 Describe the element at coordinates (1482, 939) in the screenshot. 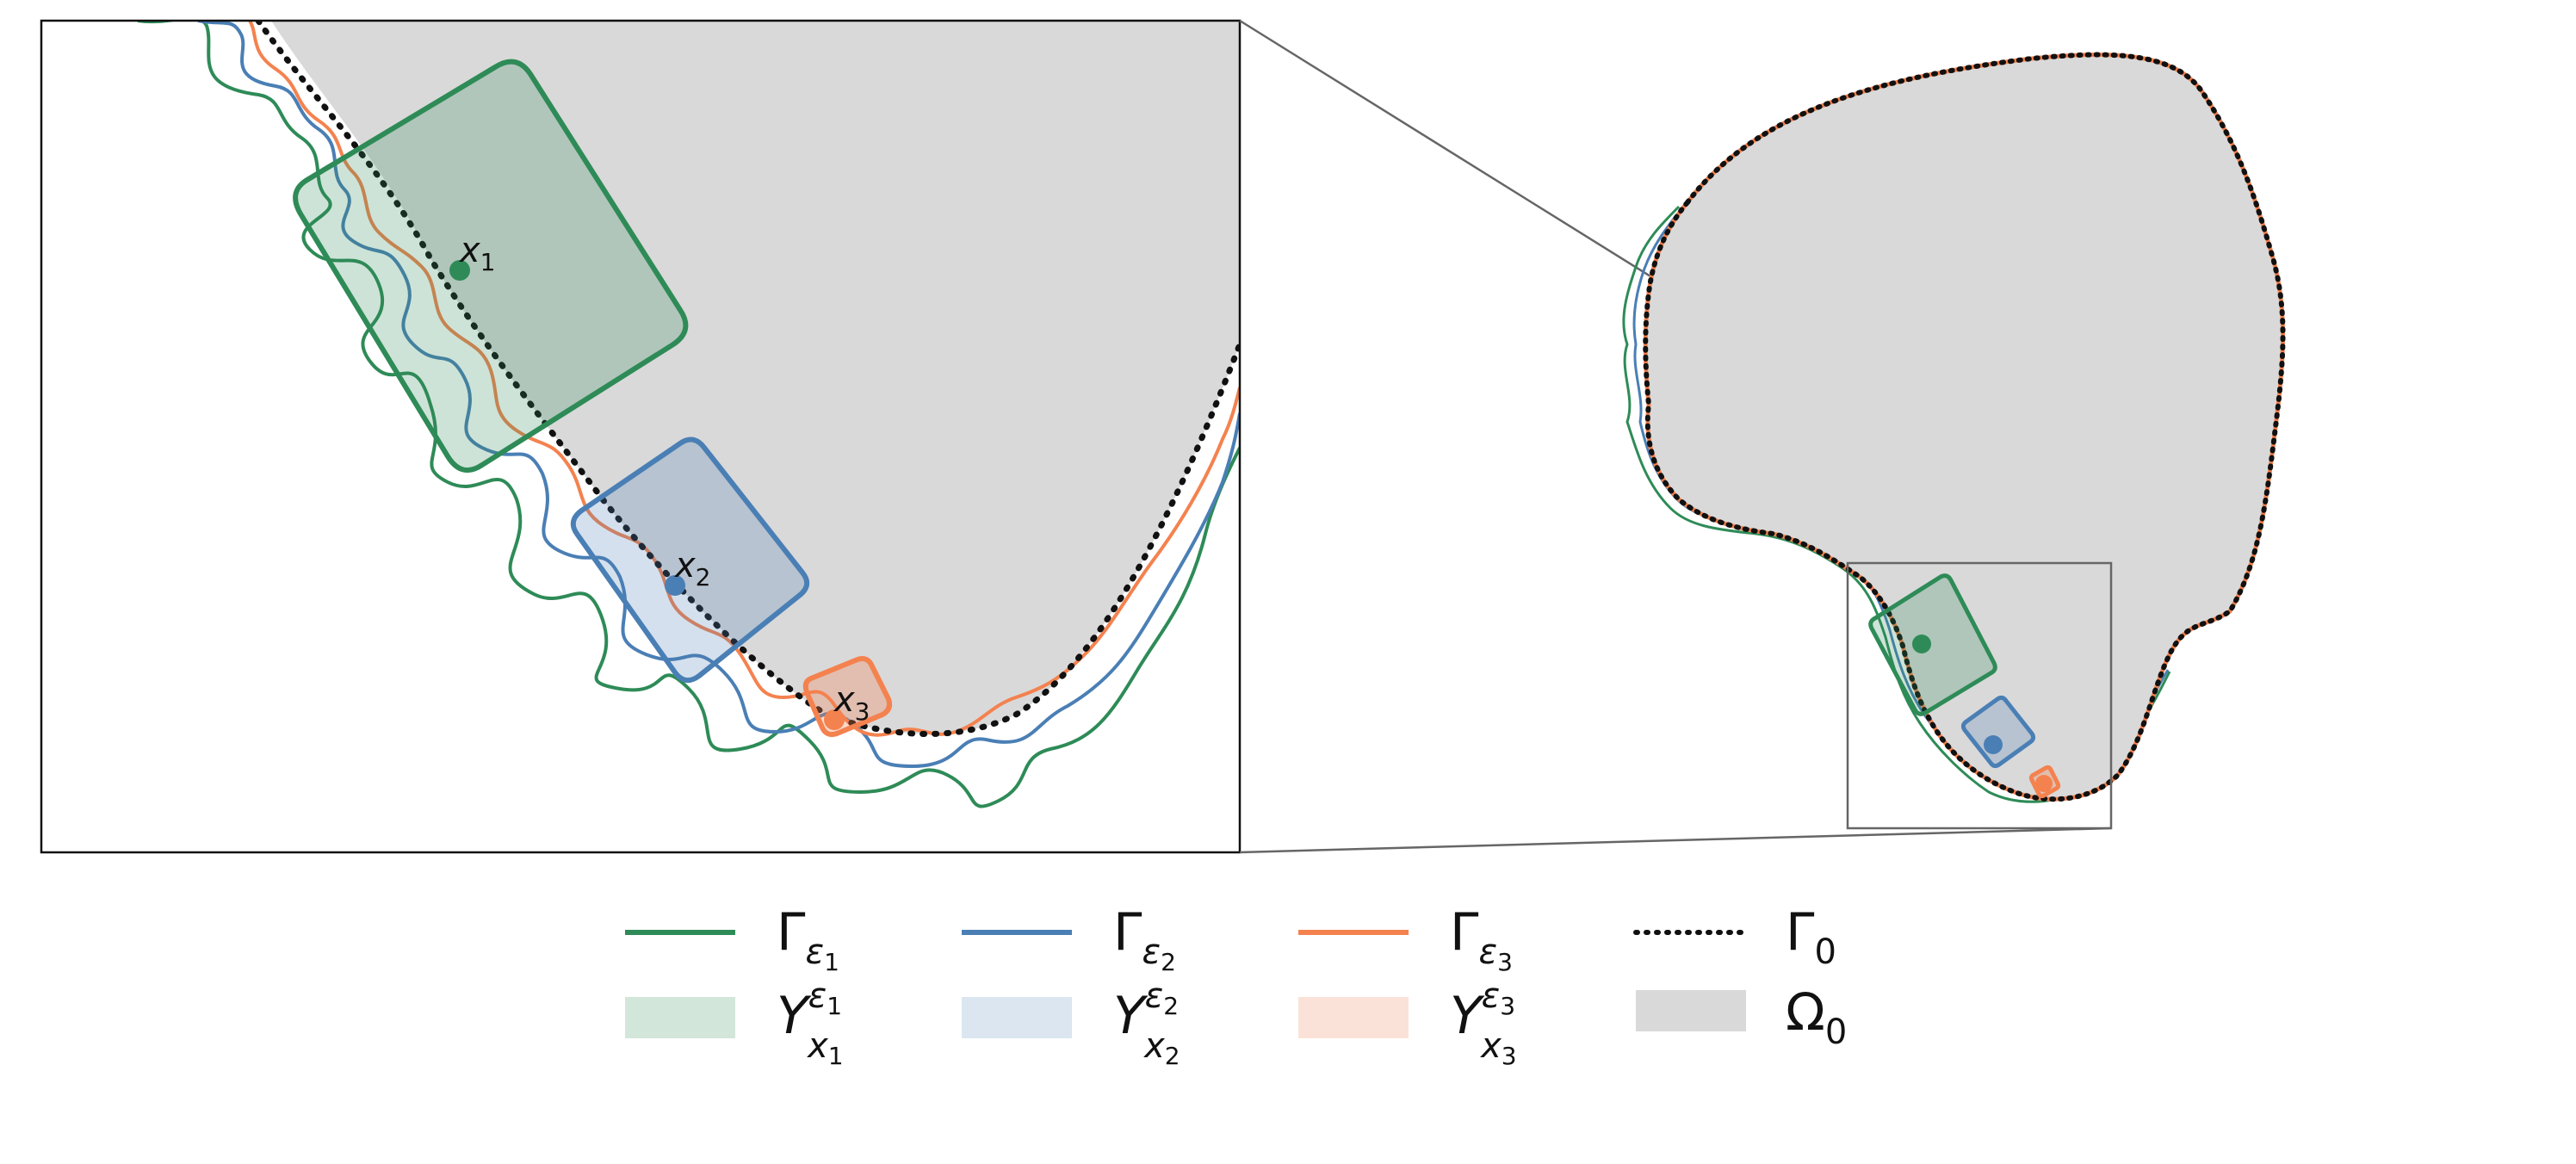

I see `svg-text: Γε3` at that location.